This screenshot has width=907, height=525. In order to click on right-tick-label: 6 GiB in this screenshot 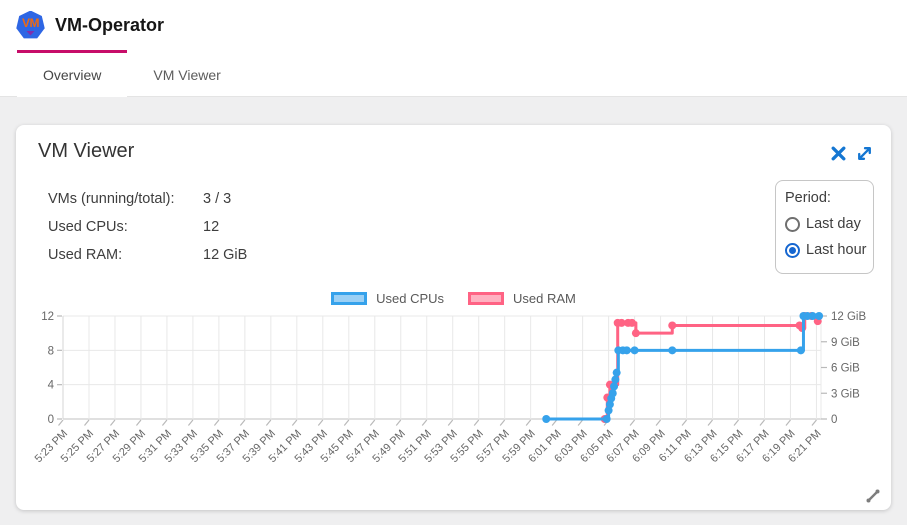, I will do `click(845, 369)`.